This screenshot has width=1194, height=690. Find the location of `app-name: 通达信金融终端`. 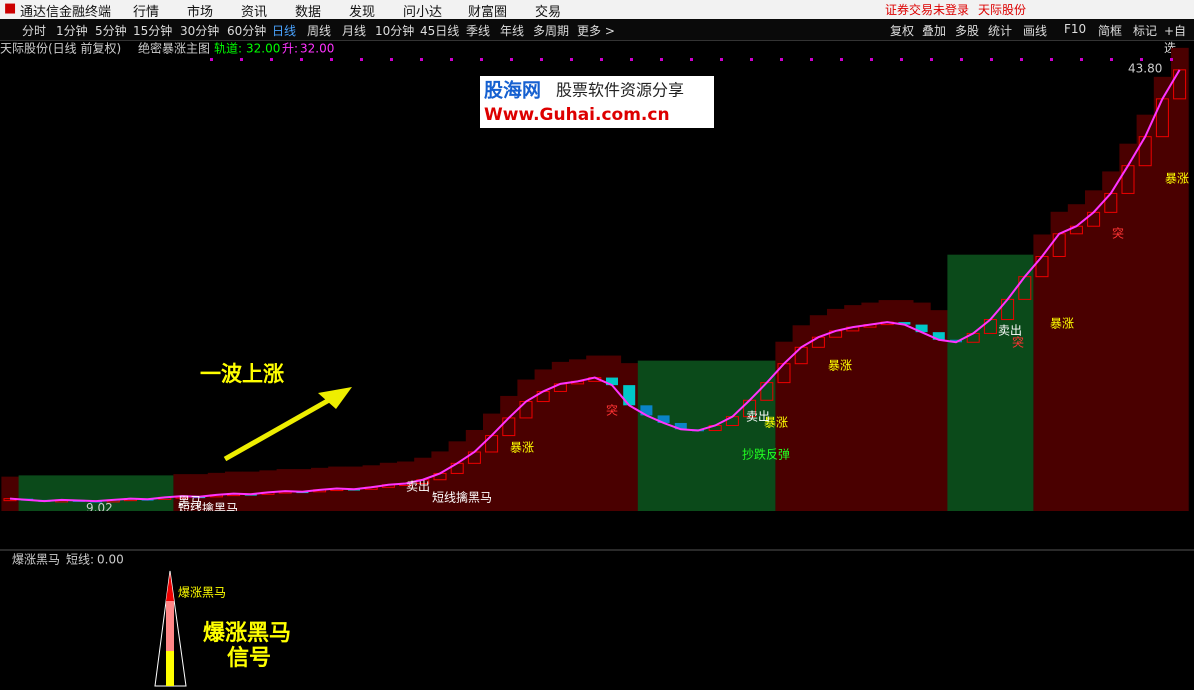

app-name: 通达信金融终端 is located at coordinates (66, 12).